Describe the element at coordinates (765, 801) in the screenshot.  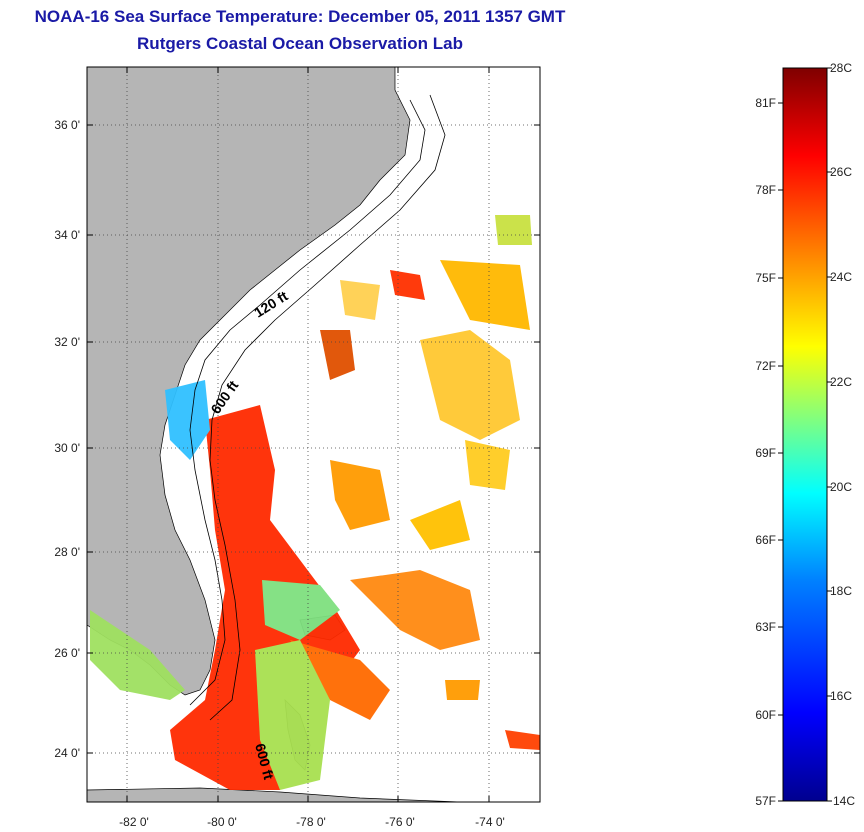
I see `colorbar-label-f: 57F` at that location.